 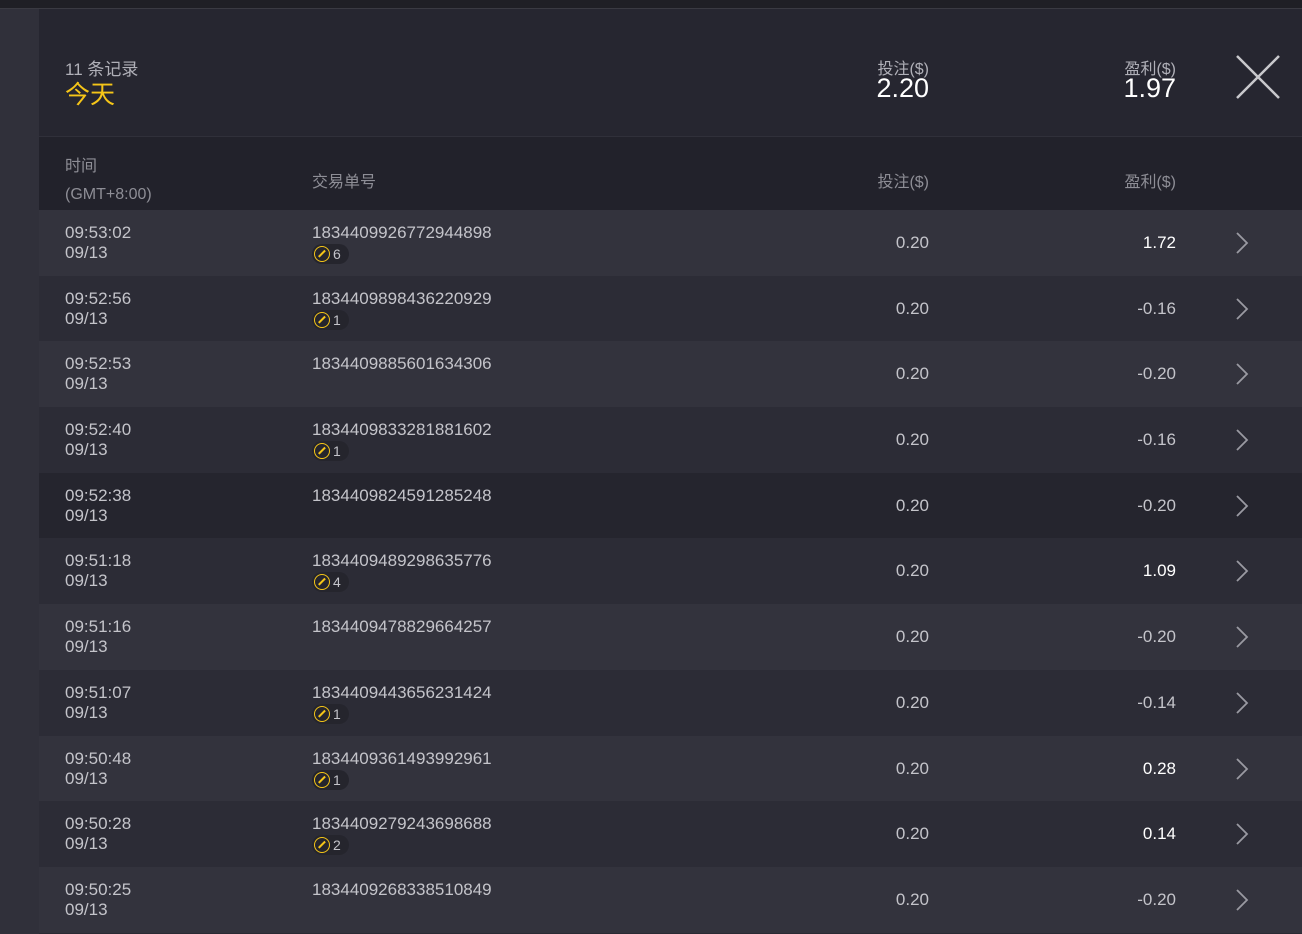 I want to click on row-profit: 1.72, so click(x=1159, y=242).